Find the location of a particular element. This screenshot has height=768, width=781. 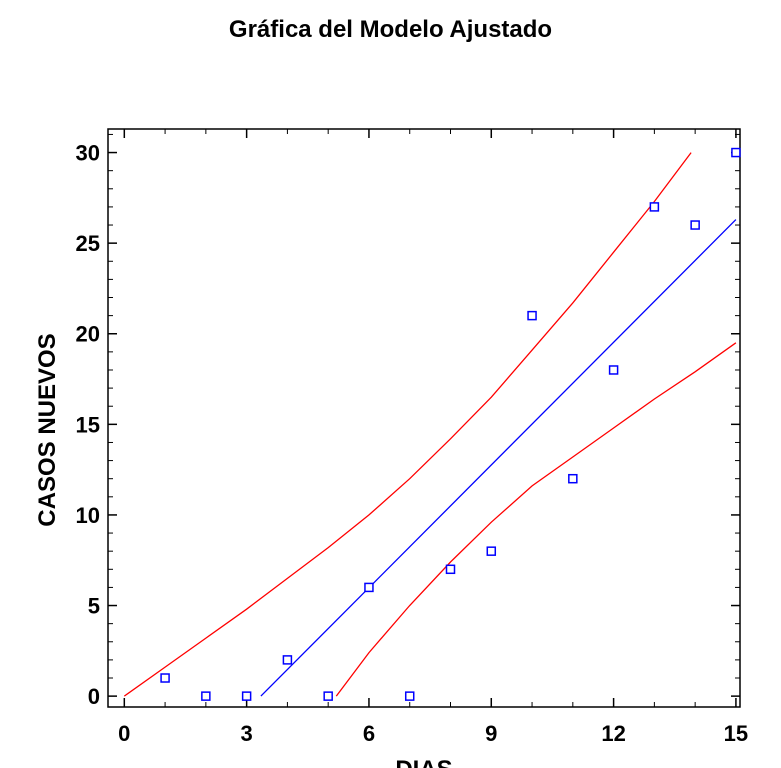

y-tick-label: 0 is located at coordinates (94, 696).